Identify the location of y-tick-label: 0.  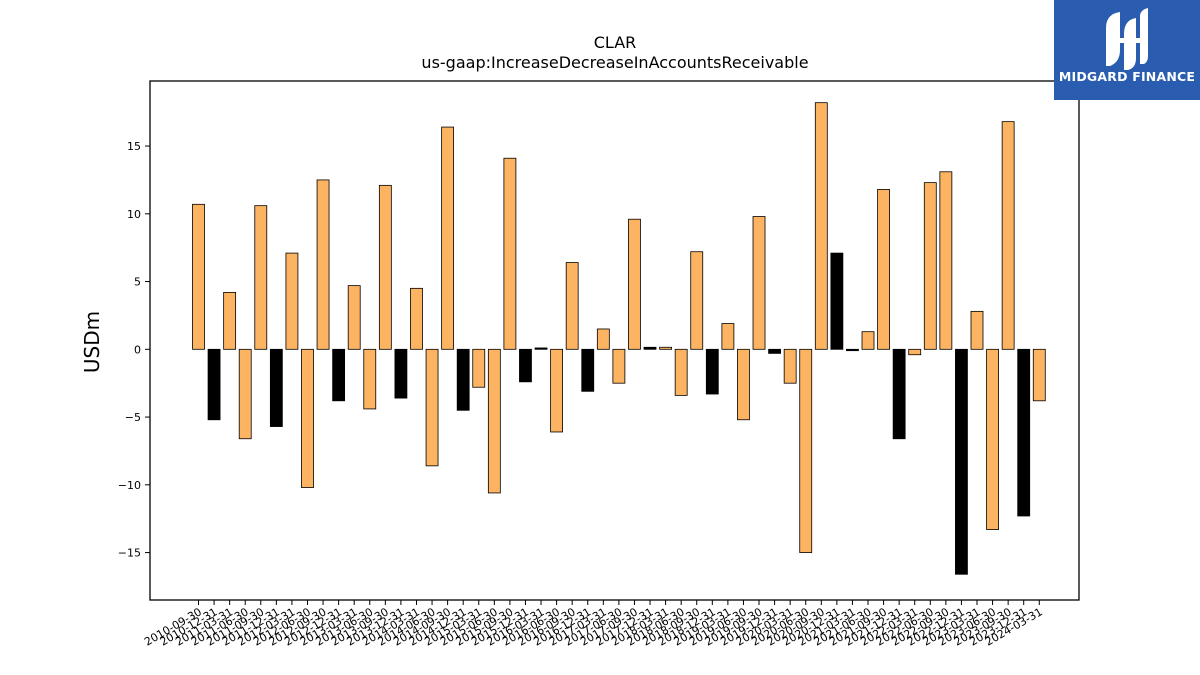
(137, 349).